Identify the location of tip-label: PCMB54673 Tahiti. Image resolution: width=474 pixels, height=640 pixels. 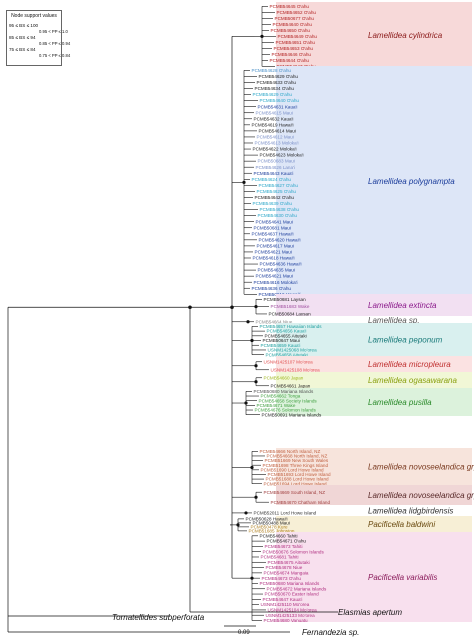
(284, 546).